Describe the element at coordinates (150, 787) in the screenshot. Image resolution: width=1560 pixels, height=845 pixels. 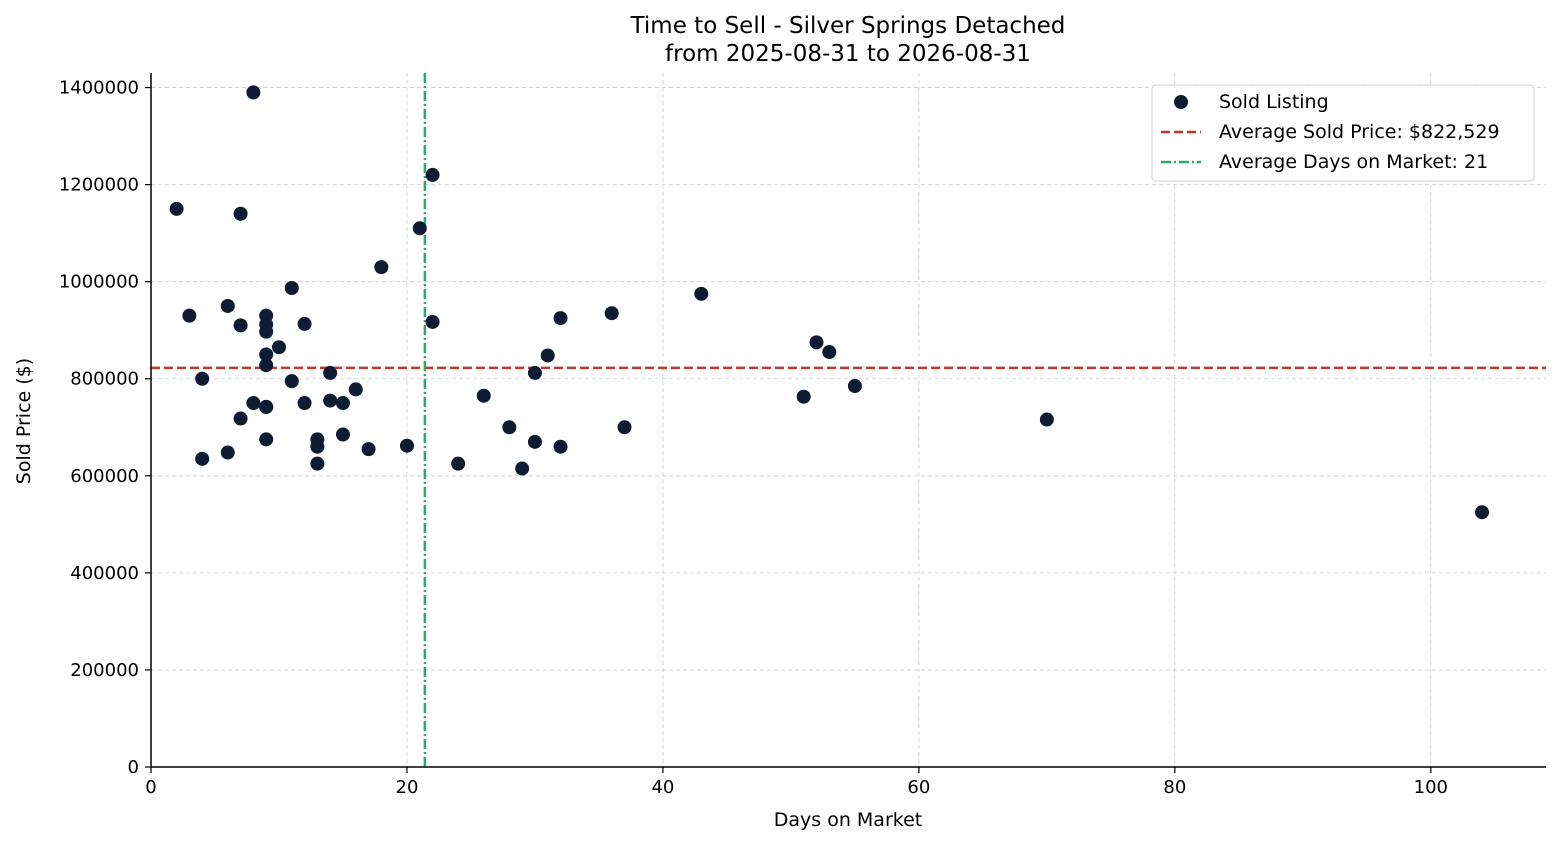
I see `x-tick-label: 0` at that location.